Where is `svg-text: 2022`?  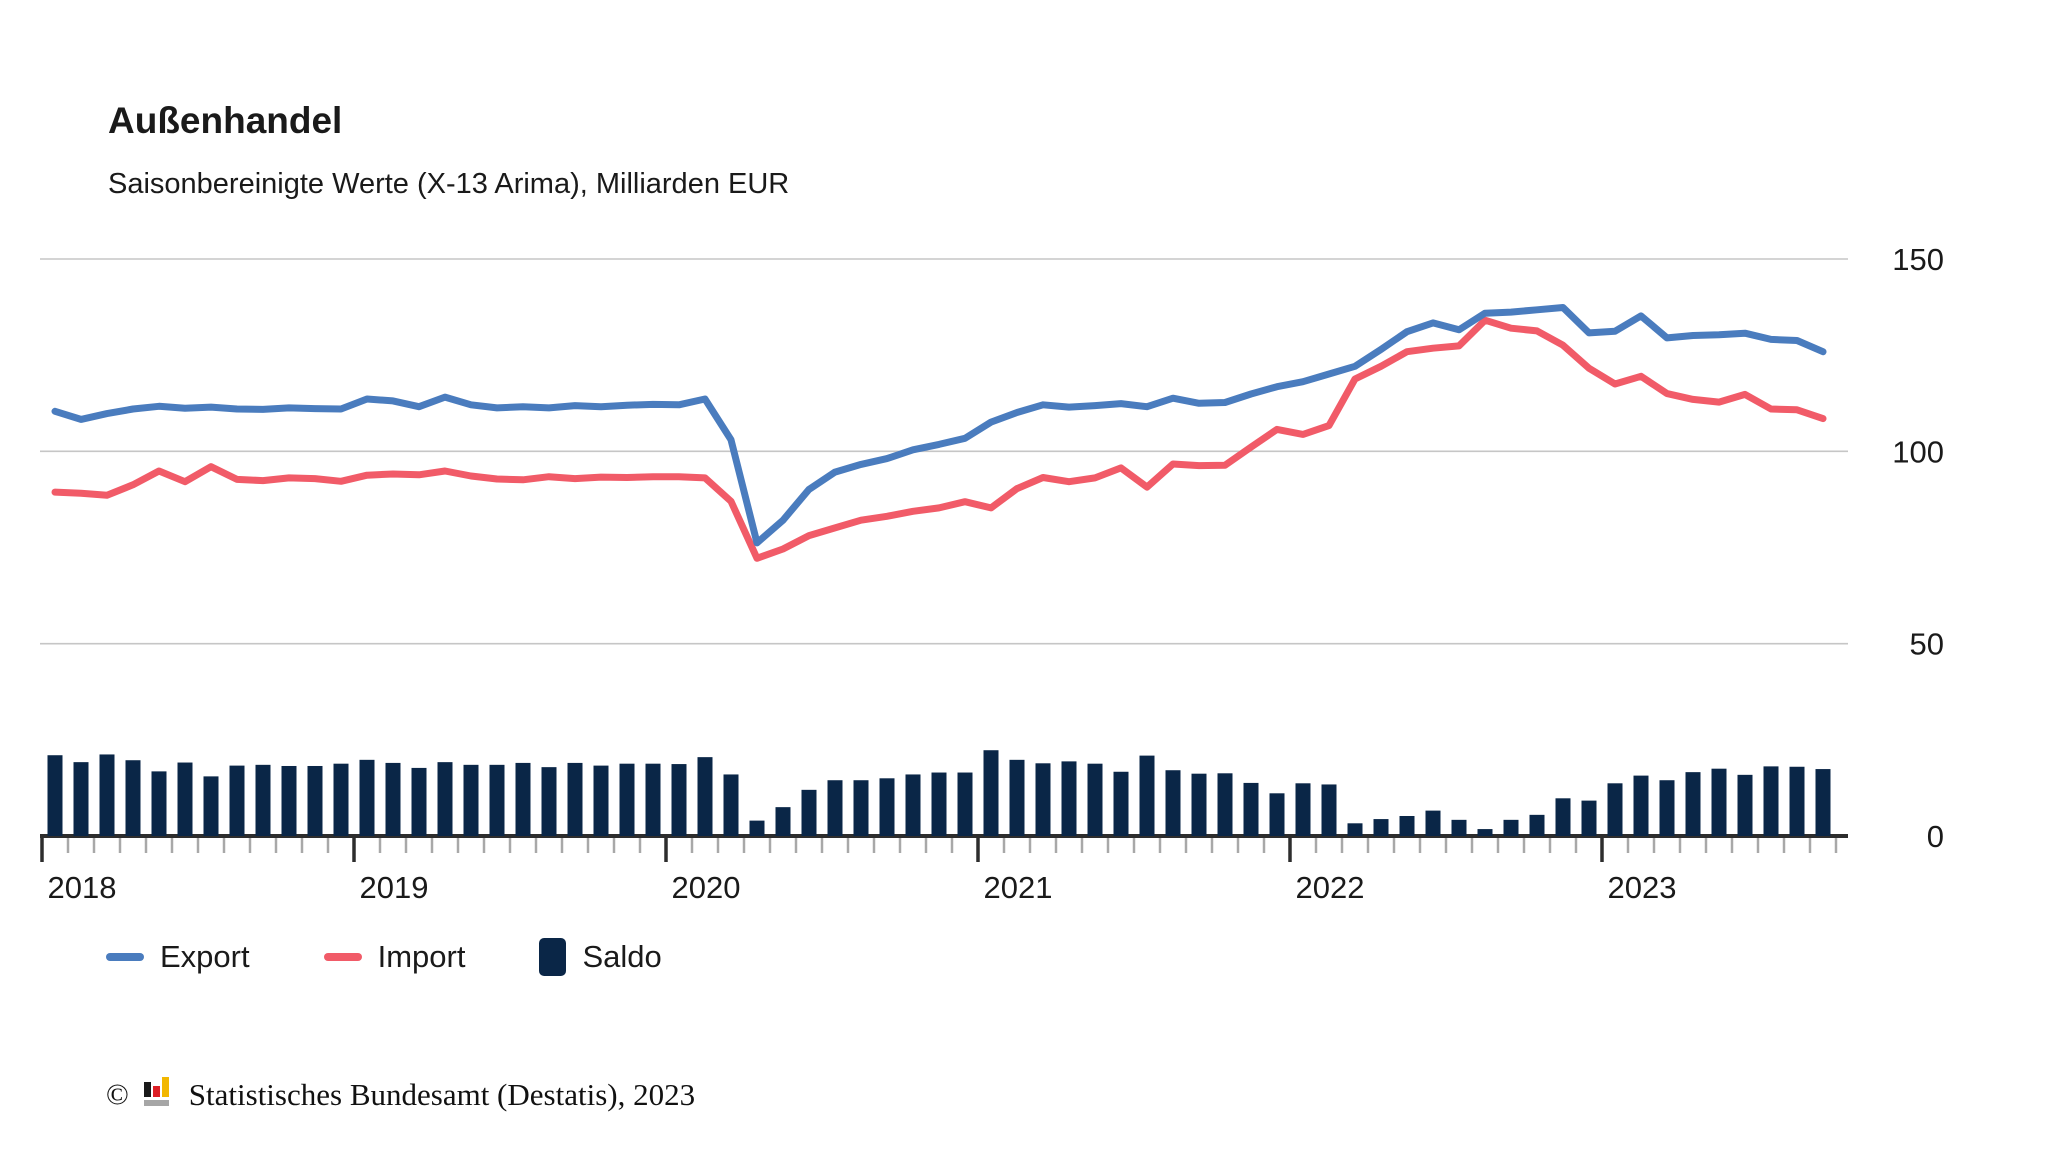
svg-text: 2022 is located at coordinates (1330, 887).